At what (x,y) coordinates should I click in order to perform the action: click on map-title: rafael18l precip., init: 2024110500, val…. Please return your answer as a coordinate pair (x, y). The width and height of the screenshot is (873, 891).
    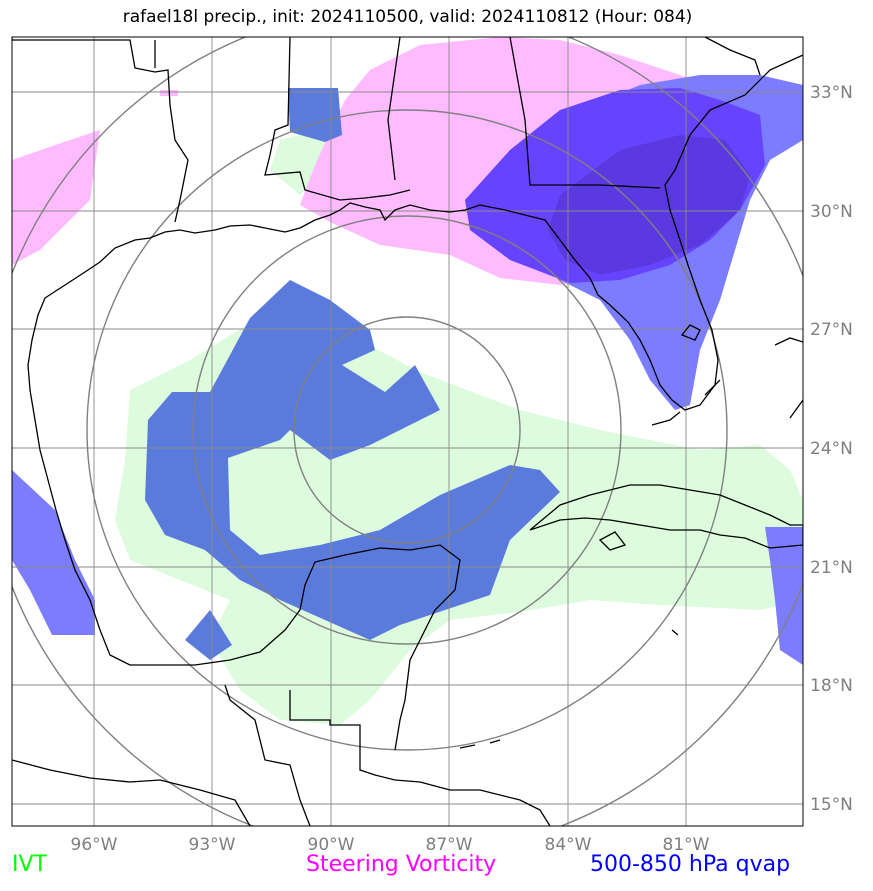
    Looking at the image, I should click on (407, 17).